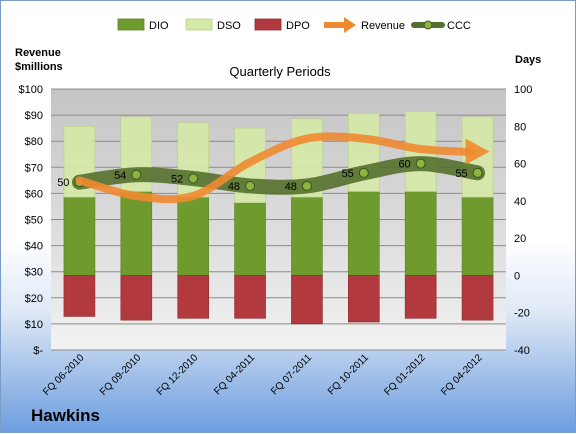  What do you see at coordinates (405, 375) in the screenshot?
I see `x-tick-label: FQ 01-2012` at bounding box center [405, 375].